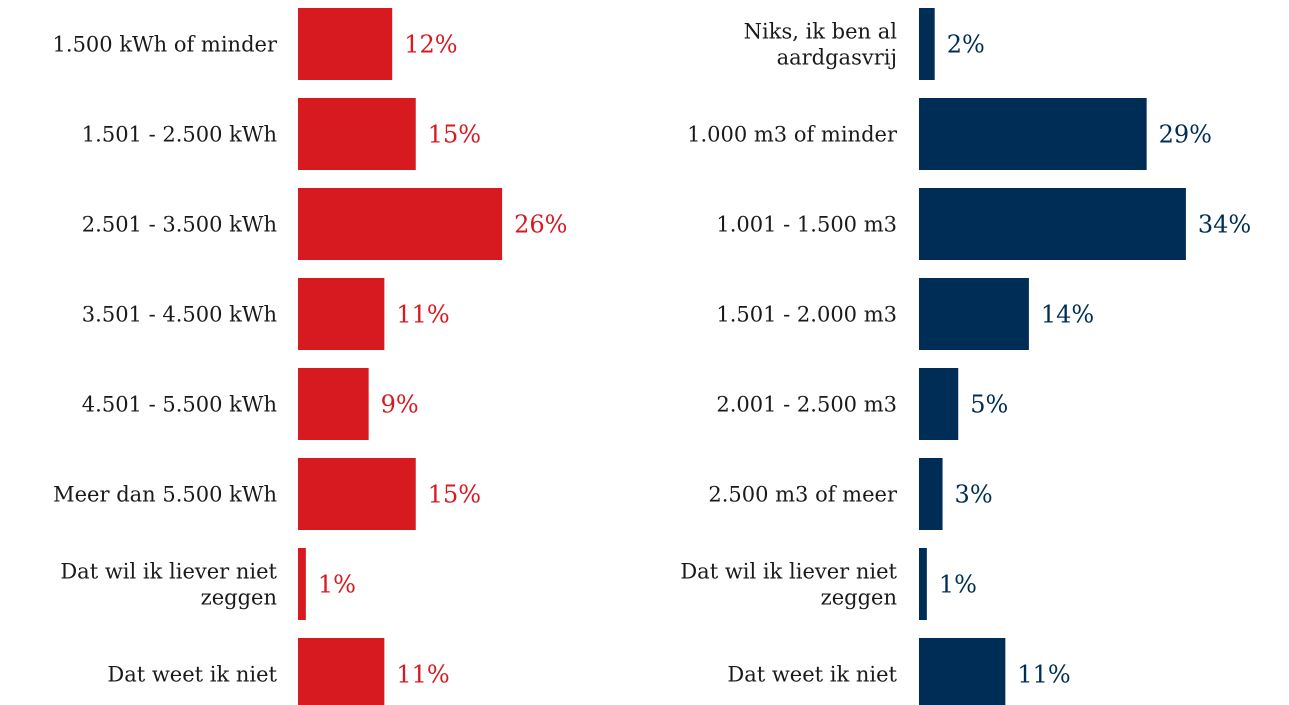 This screenshot has width=1289, height=705. I want to click on electricity-category-label: 2.501 - 3.500 kWh, so click(179, 224).